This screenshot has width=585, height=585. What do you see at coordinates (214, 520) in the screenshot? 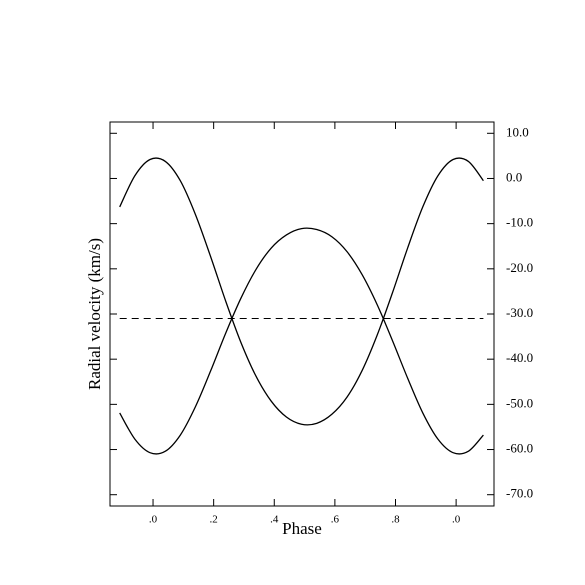
I see `x-tick-label: .2` at bounding box center [214, 520].